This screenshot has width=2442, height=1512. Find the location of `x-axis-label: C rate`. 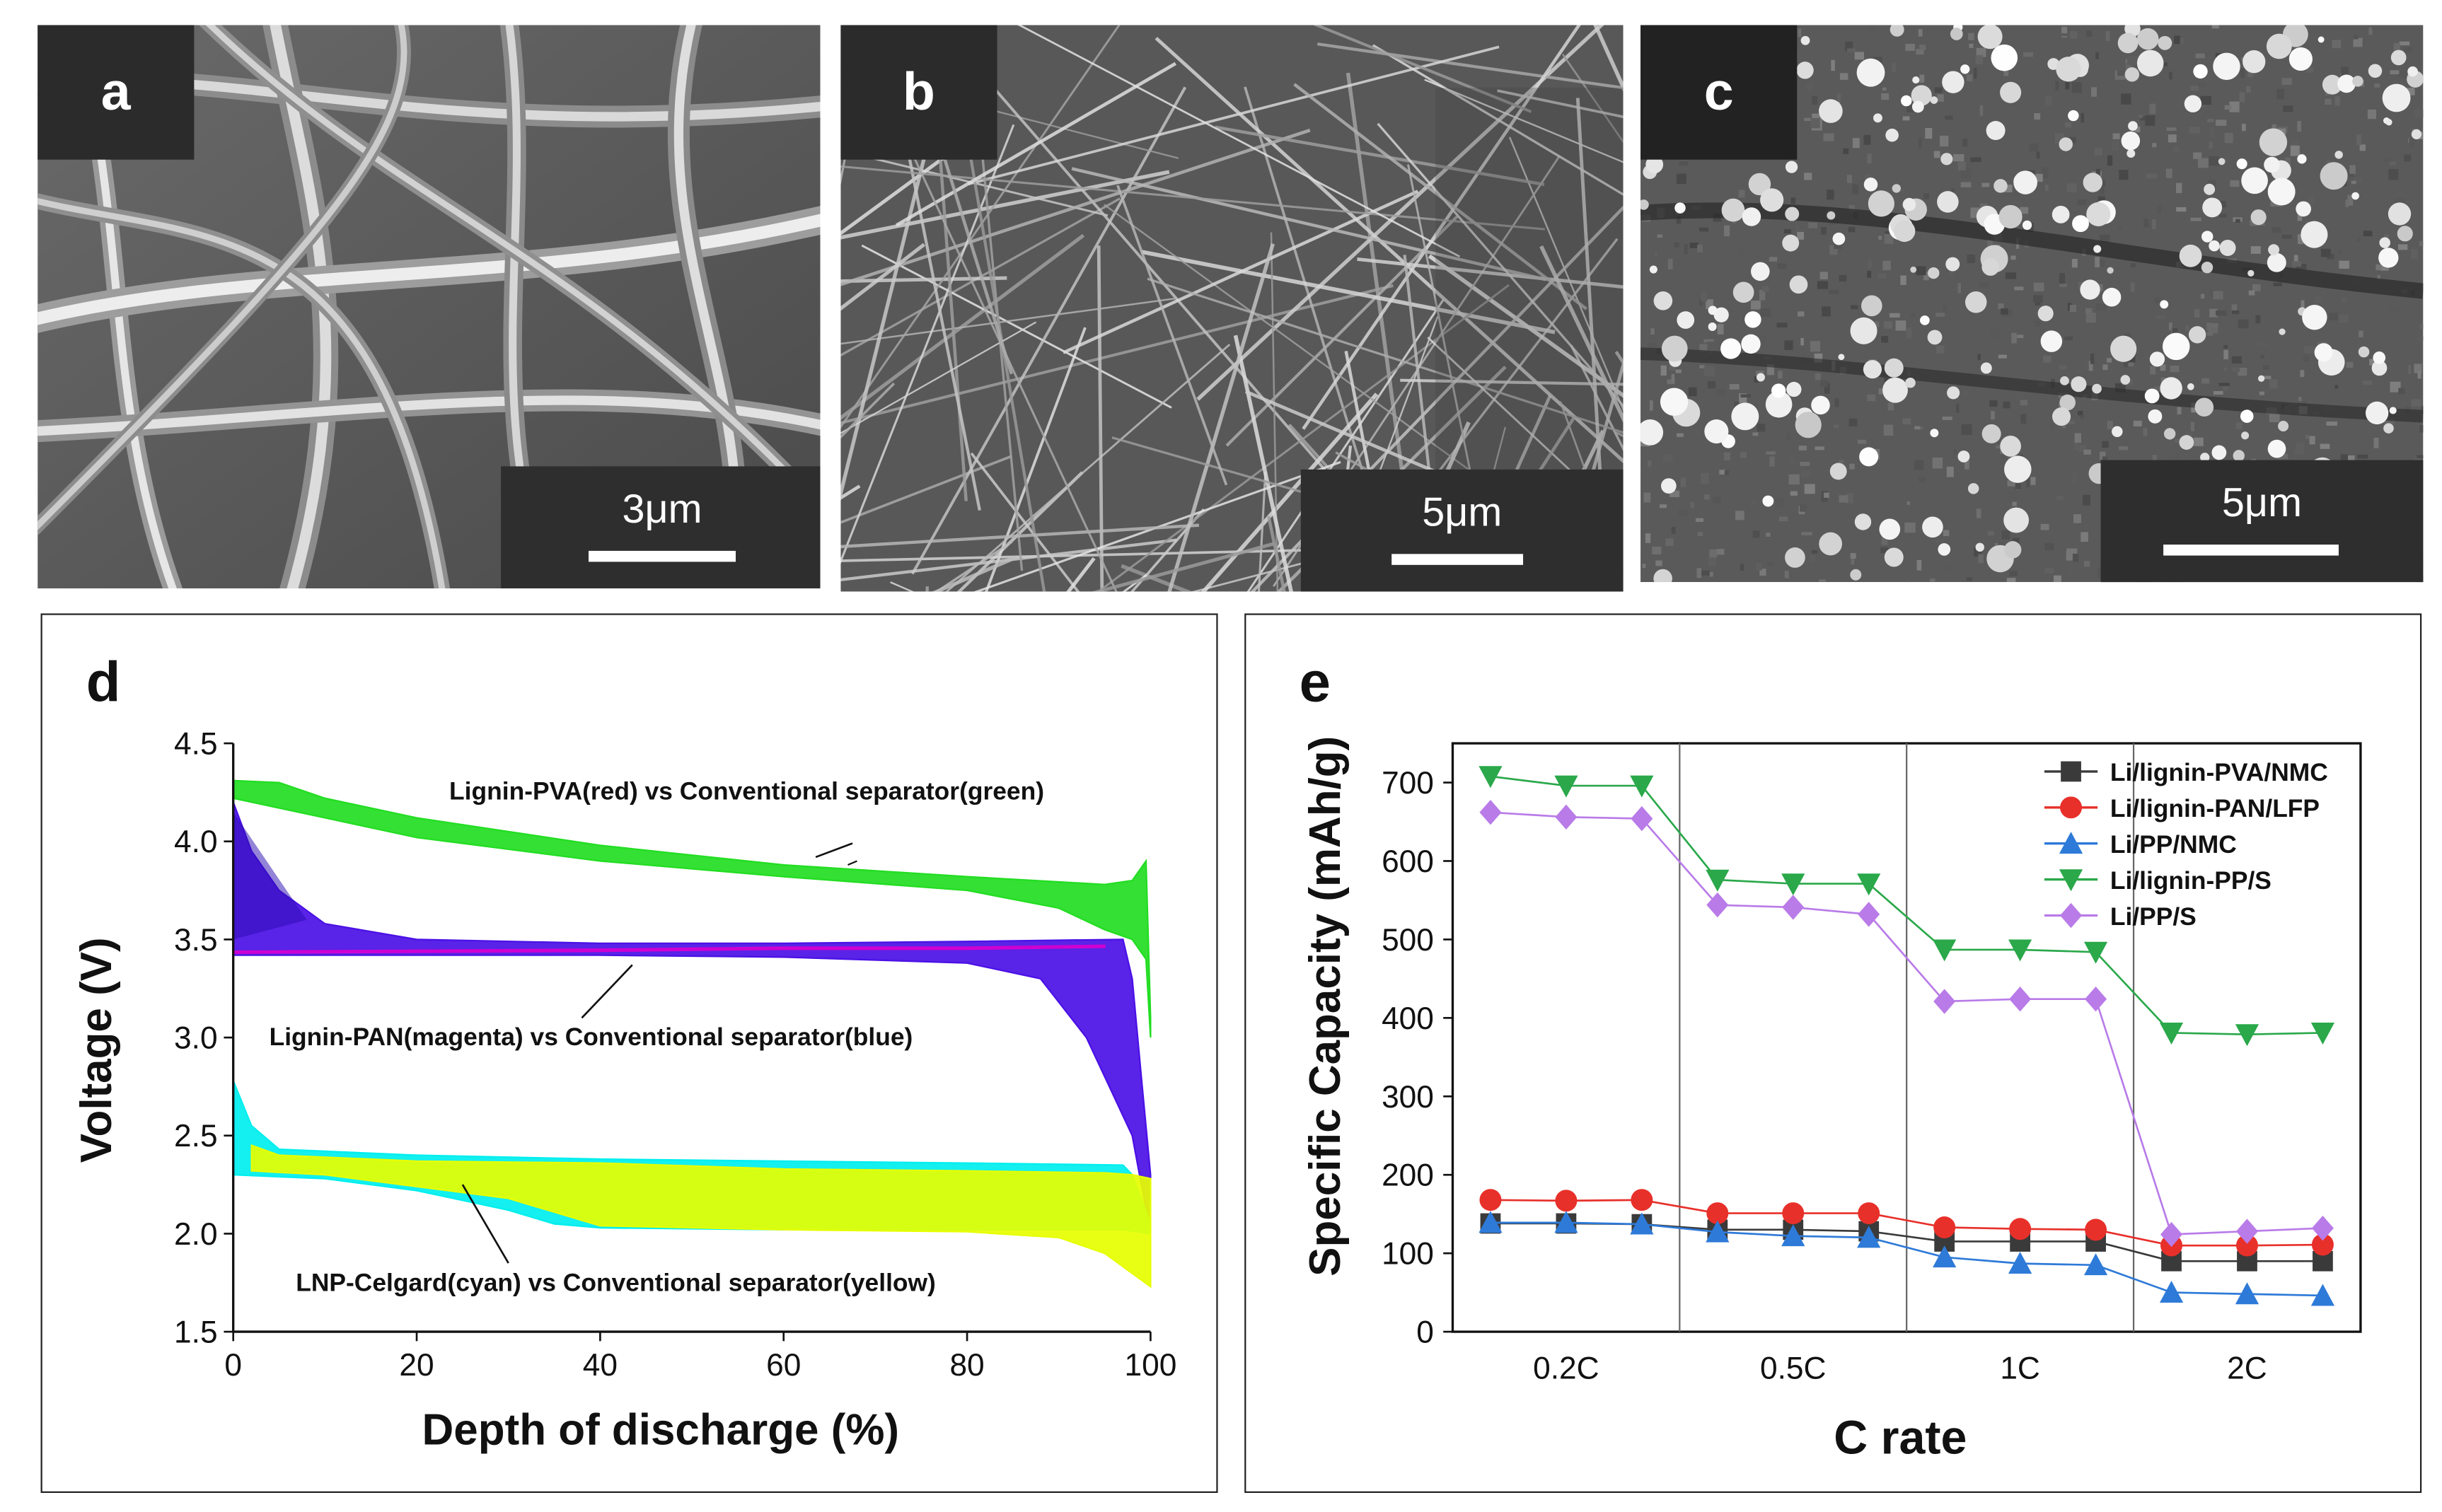

x-axis-label: C rate is located at coordinates (1901, 1438).